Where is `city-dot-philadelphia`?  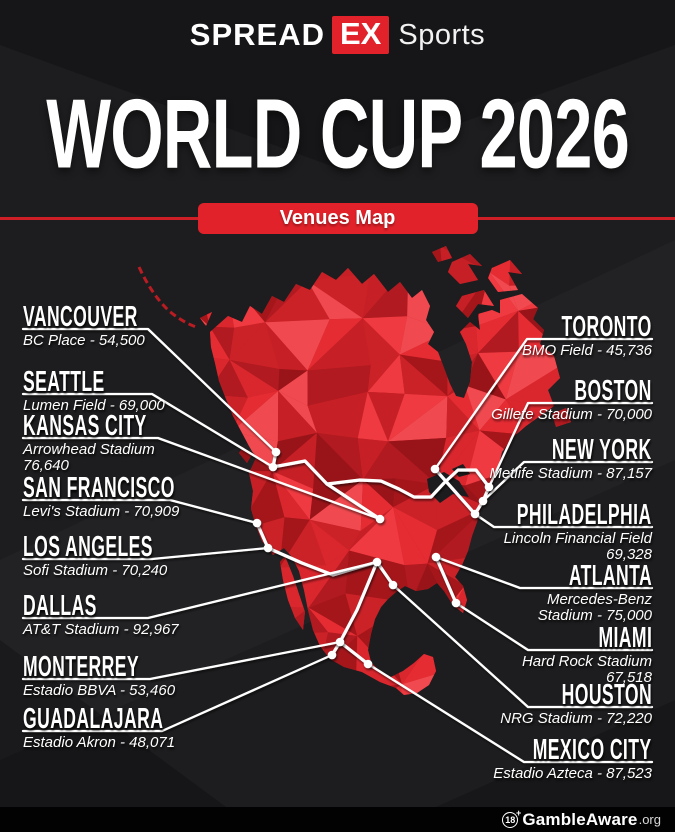
city-dot-philadelphia is located at coordinates (475, 514).